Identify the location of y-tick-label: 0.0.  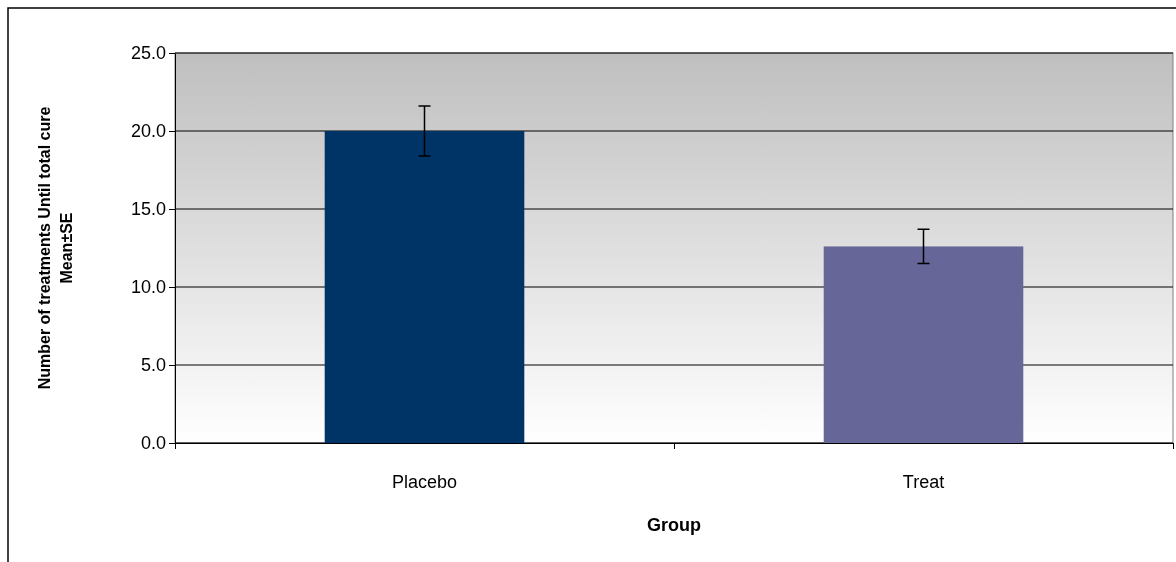
(153, 443).